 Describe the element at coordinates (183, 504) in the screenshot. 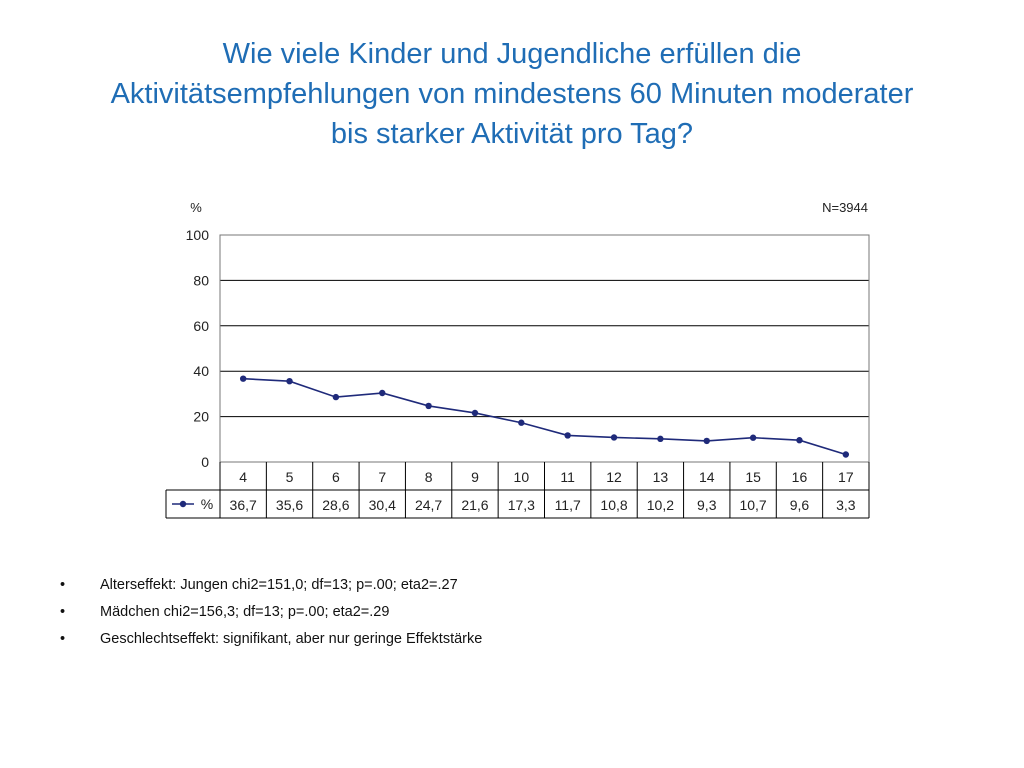

I see `legend-marker-swatch` at that location.